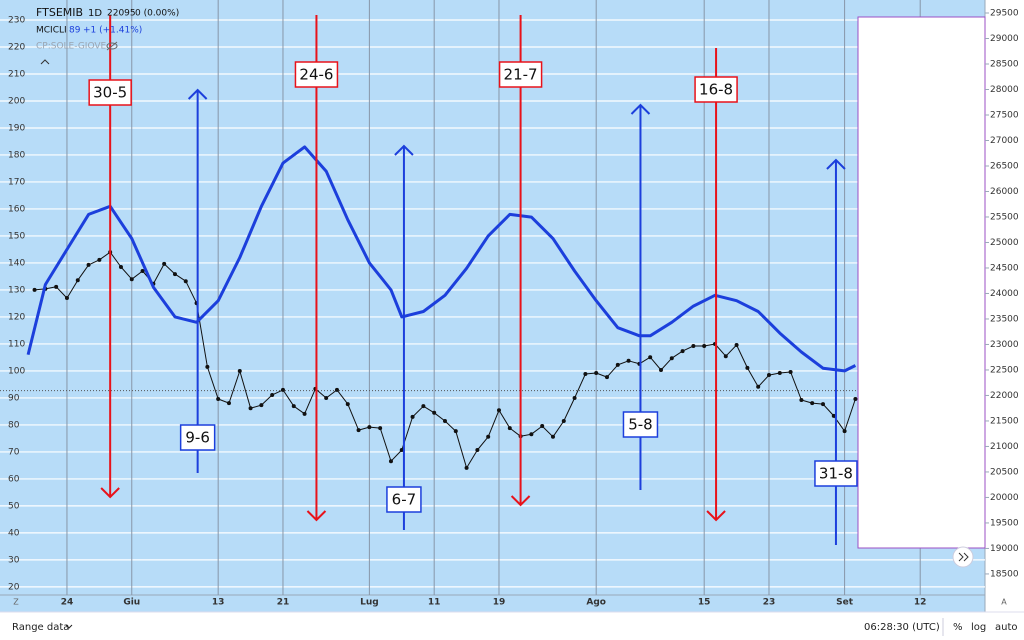 This screenshot has height=640, width=1024. What do you see at coordinates (16, 20) in the screenshot?
I see `y-tick-label: 230` at bounding box center [16, 20].